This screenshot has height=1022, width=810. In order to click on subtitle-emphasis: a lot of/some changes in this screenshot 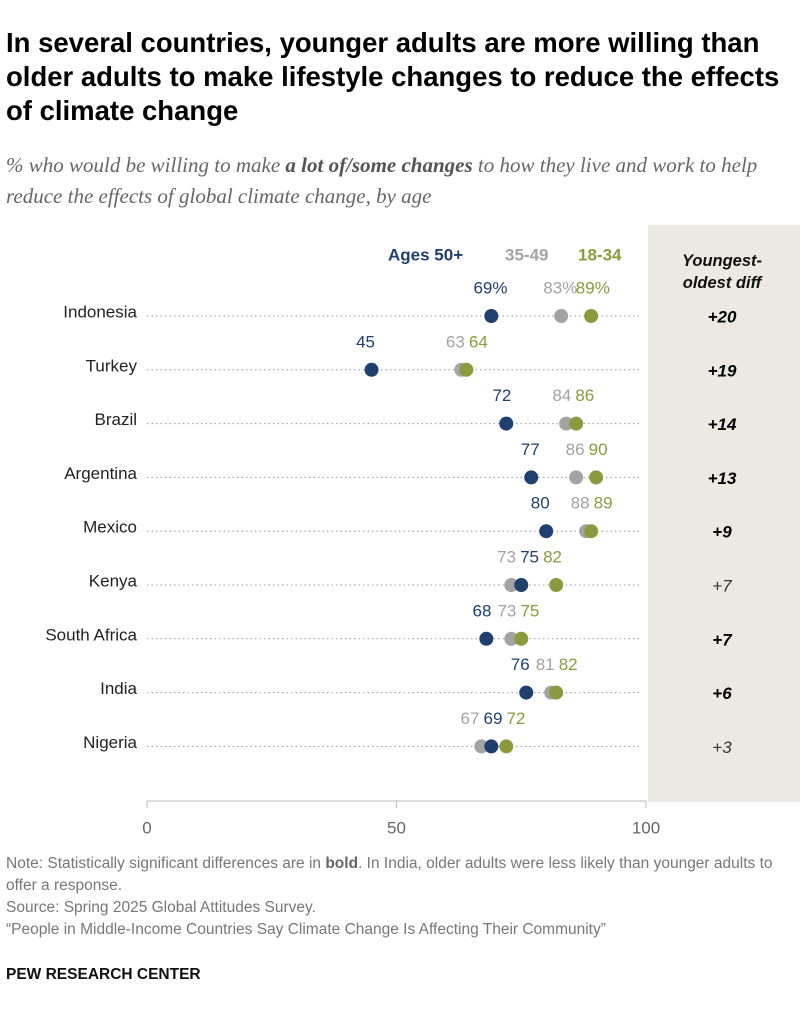, I will do `click(379, 165)`.